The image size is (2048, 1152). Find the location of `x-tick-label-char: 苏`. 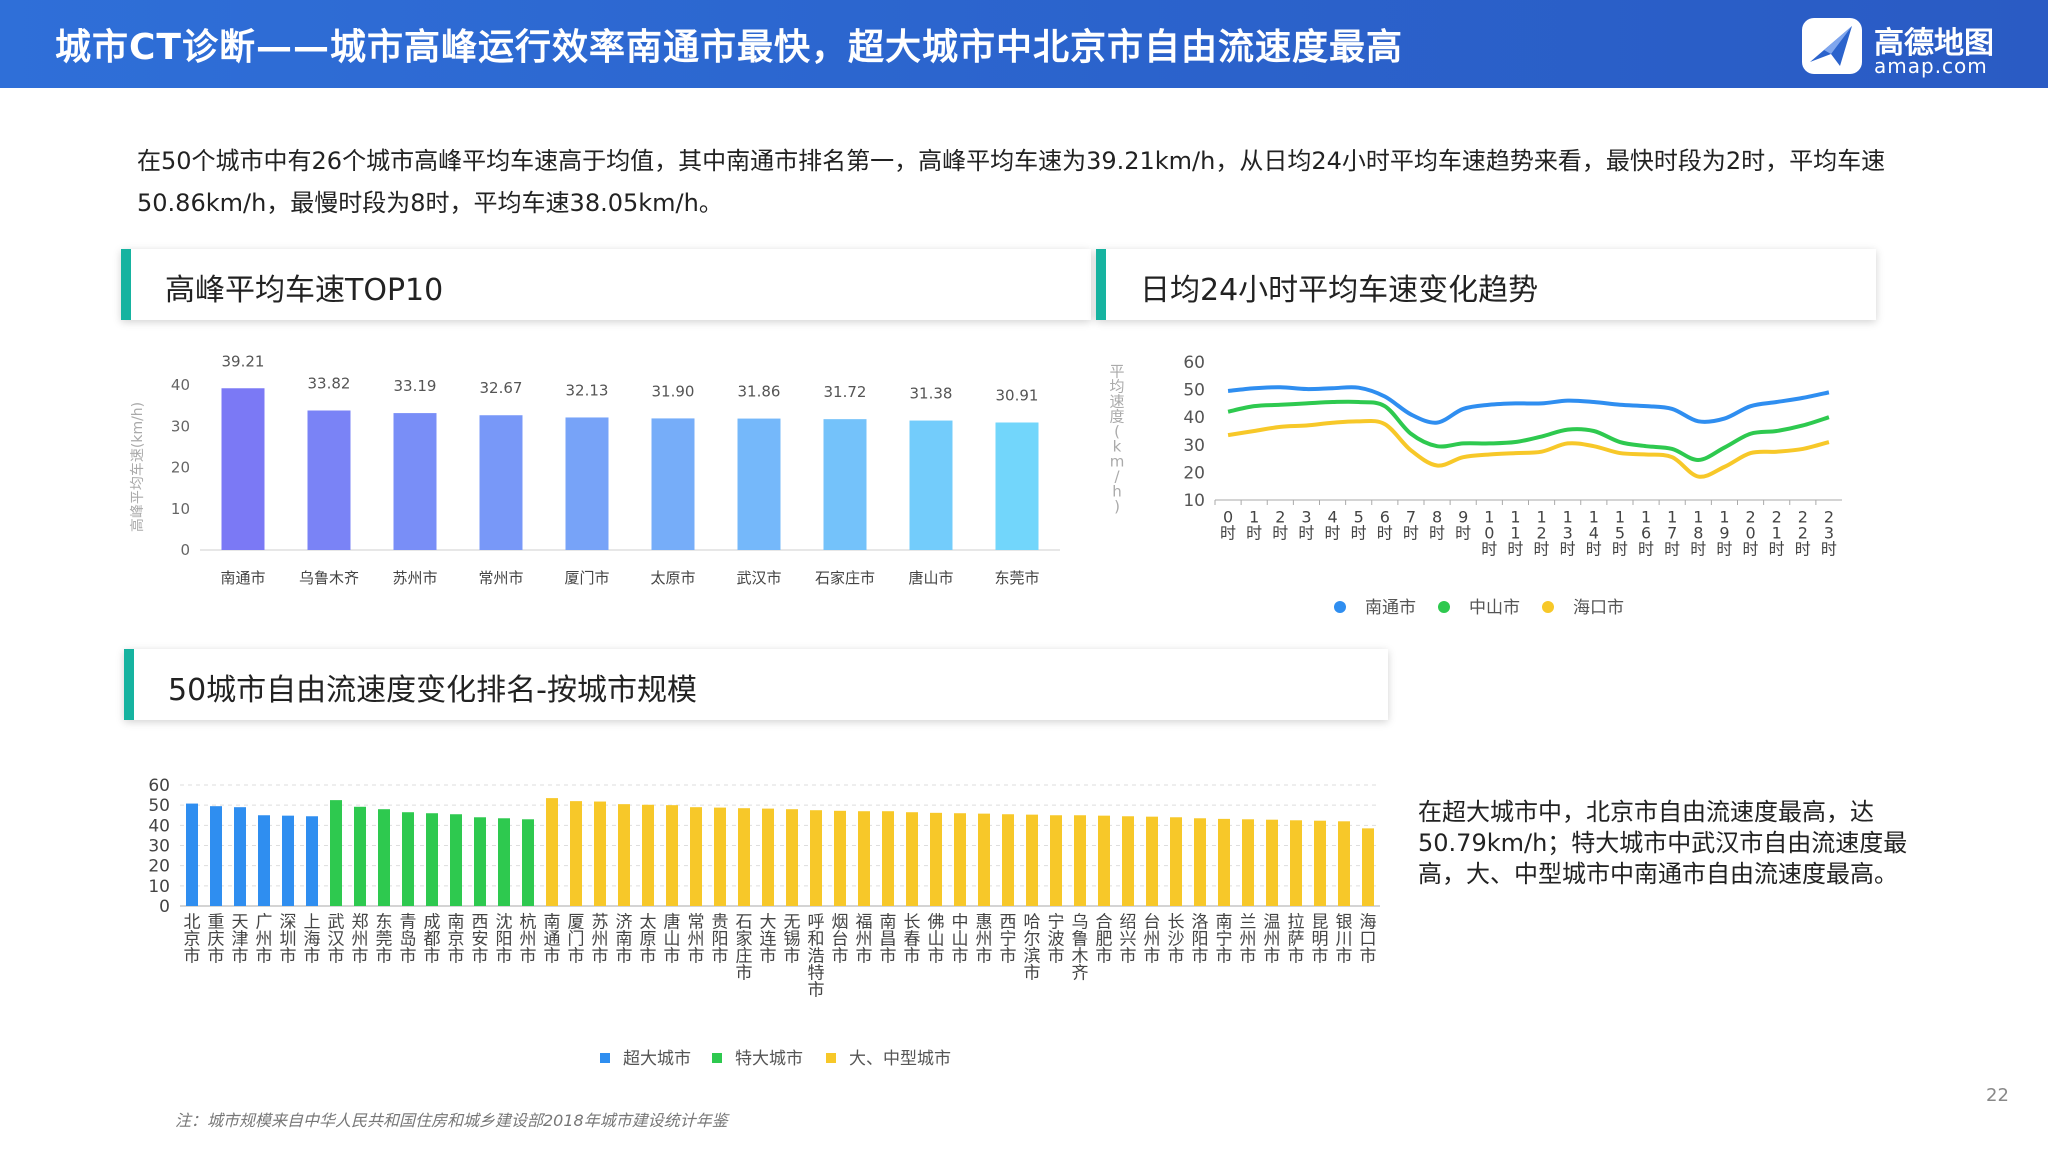

x-tick-label-char: 苏 is located at coordinates (600, 922).